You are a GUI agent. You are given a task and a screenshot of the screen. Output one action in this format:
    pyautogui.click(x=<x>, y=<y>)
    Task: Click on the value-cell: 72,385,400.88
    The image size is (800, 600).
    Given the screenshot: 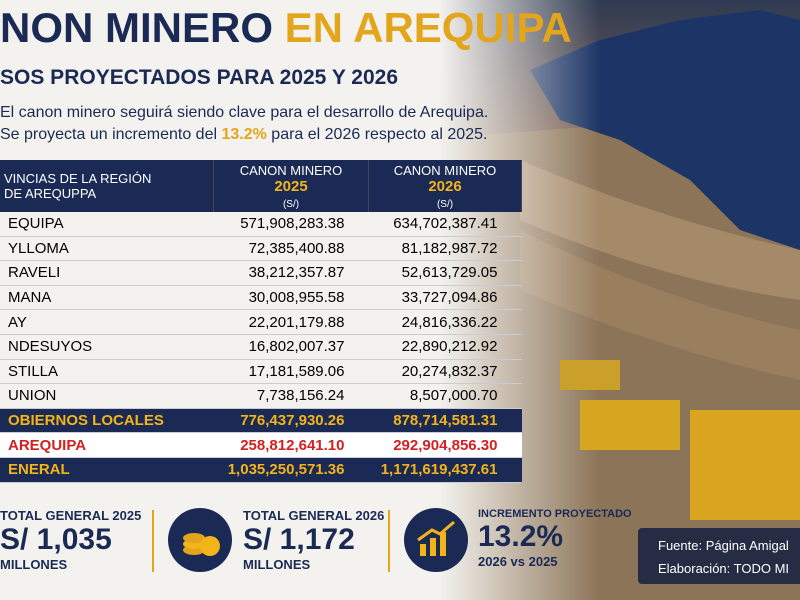 What is the action you would take?
    pyautogui.click(x=291, y=249)
    